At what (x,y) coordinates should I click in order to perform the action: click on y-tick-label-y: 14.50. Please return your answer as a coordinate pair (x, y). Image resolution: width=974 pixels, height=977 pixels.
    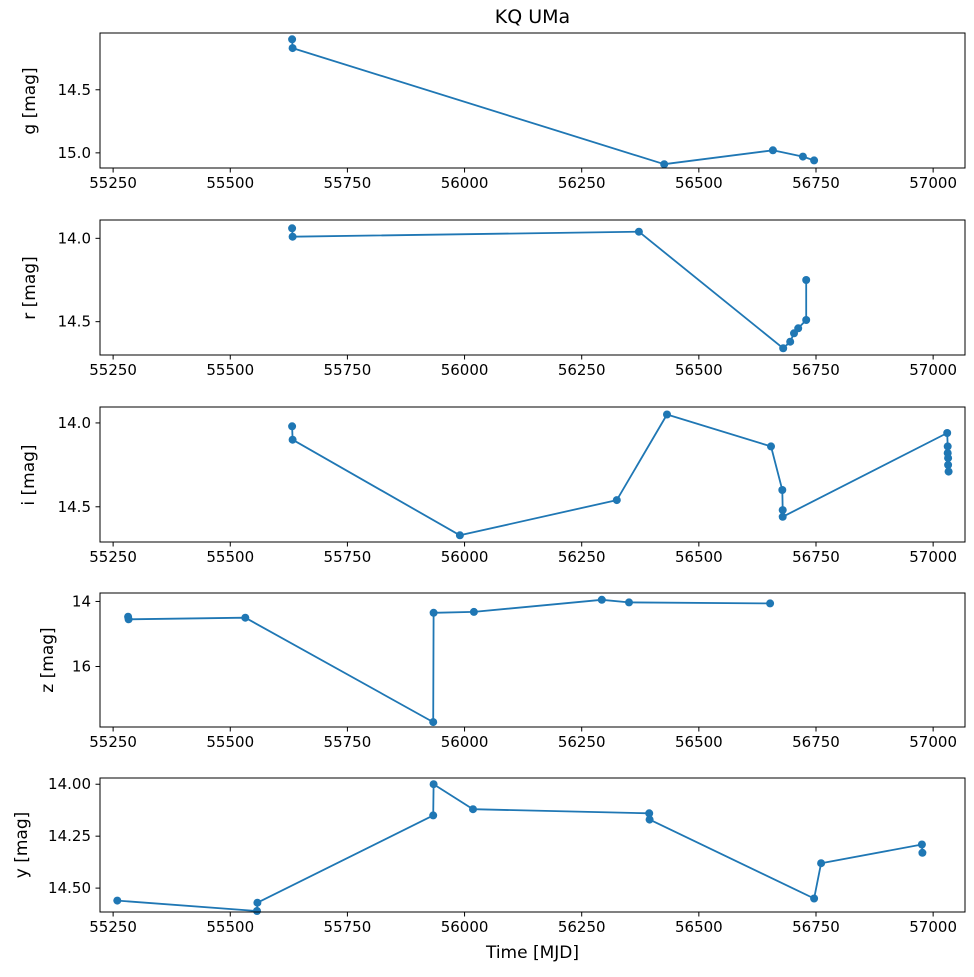
    Looking at the image, I should click on (69, 888).